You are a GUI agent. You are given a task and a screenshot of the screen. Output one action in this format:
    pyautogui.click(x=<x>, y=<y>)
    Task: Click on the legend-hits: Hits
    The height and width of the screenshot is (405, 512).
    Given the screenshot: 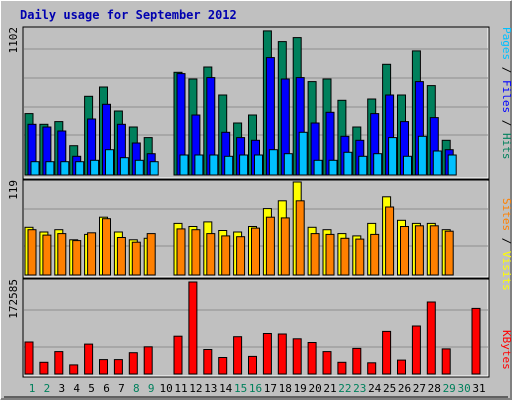 What is the action you would take?
    pyautogui.click(x=506, y=146)
    